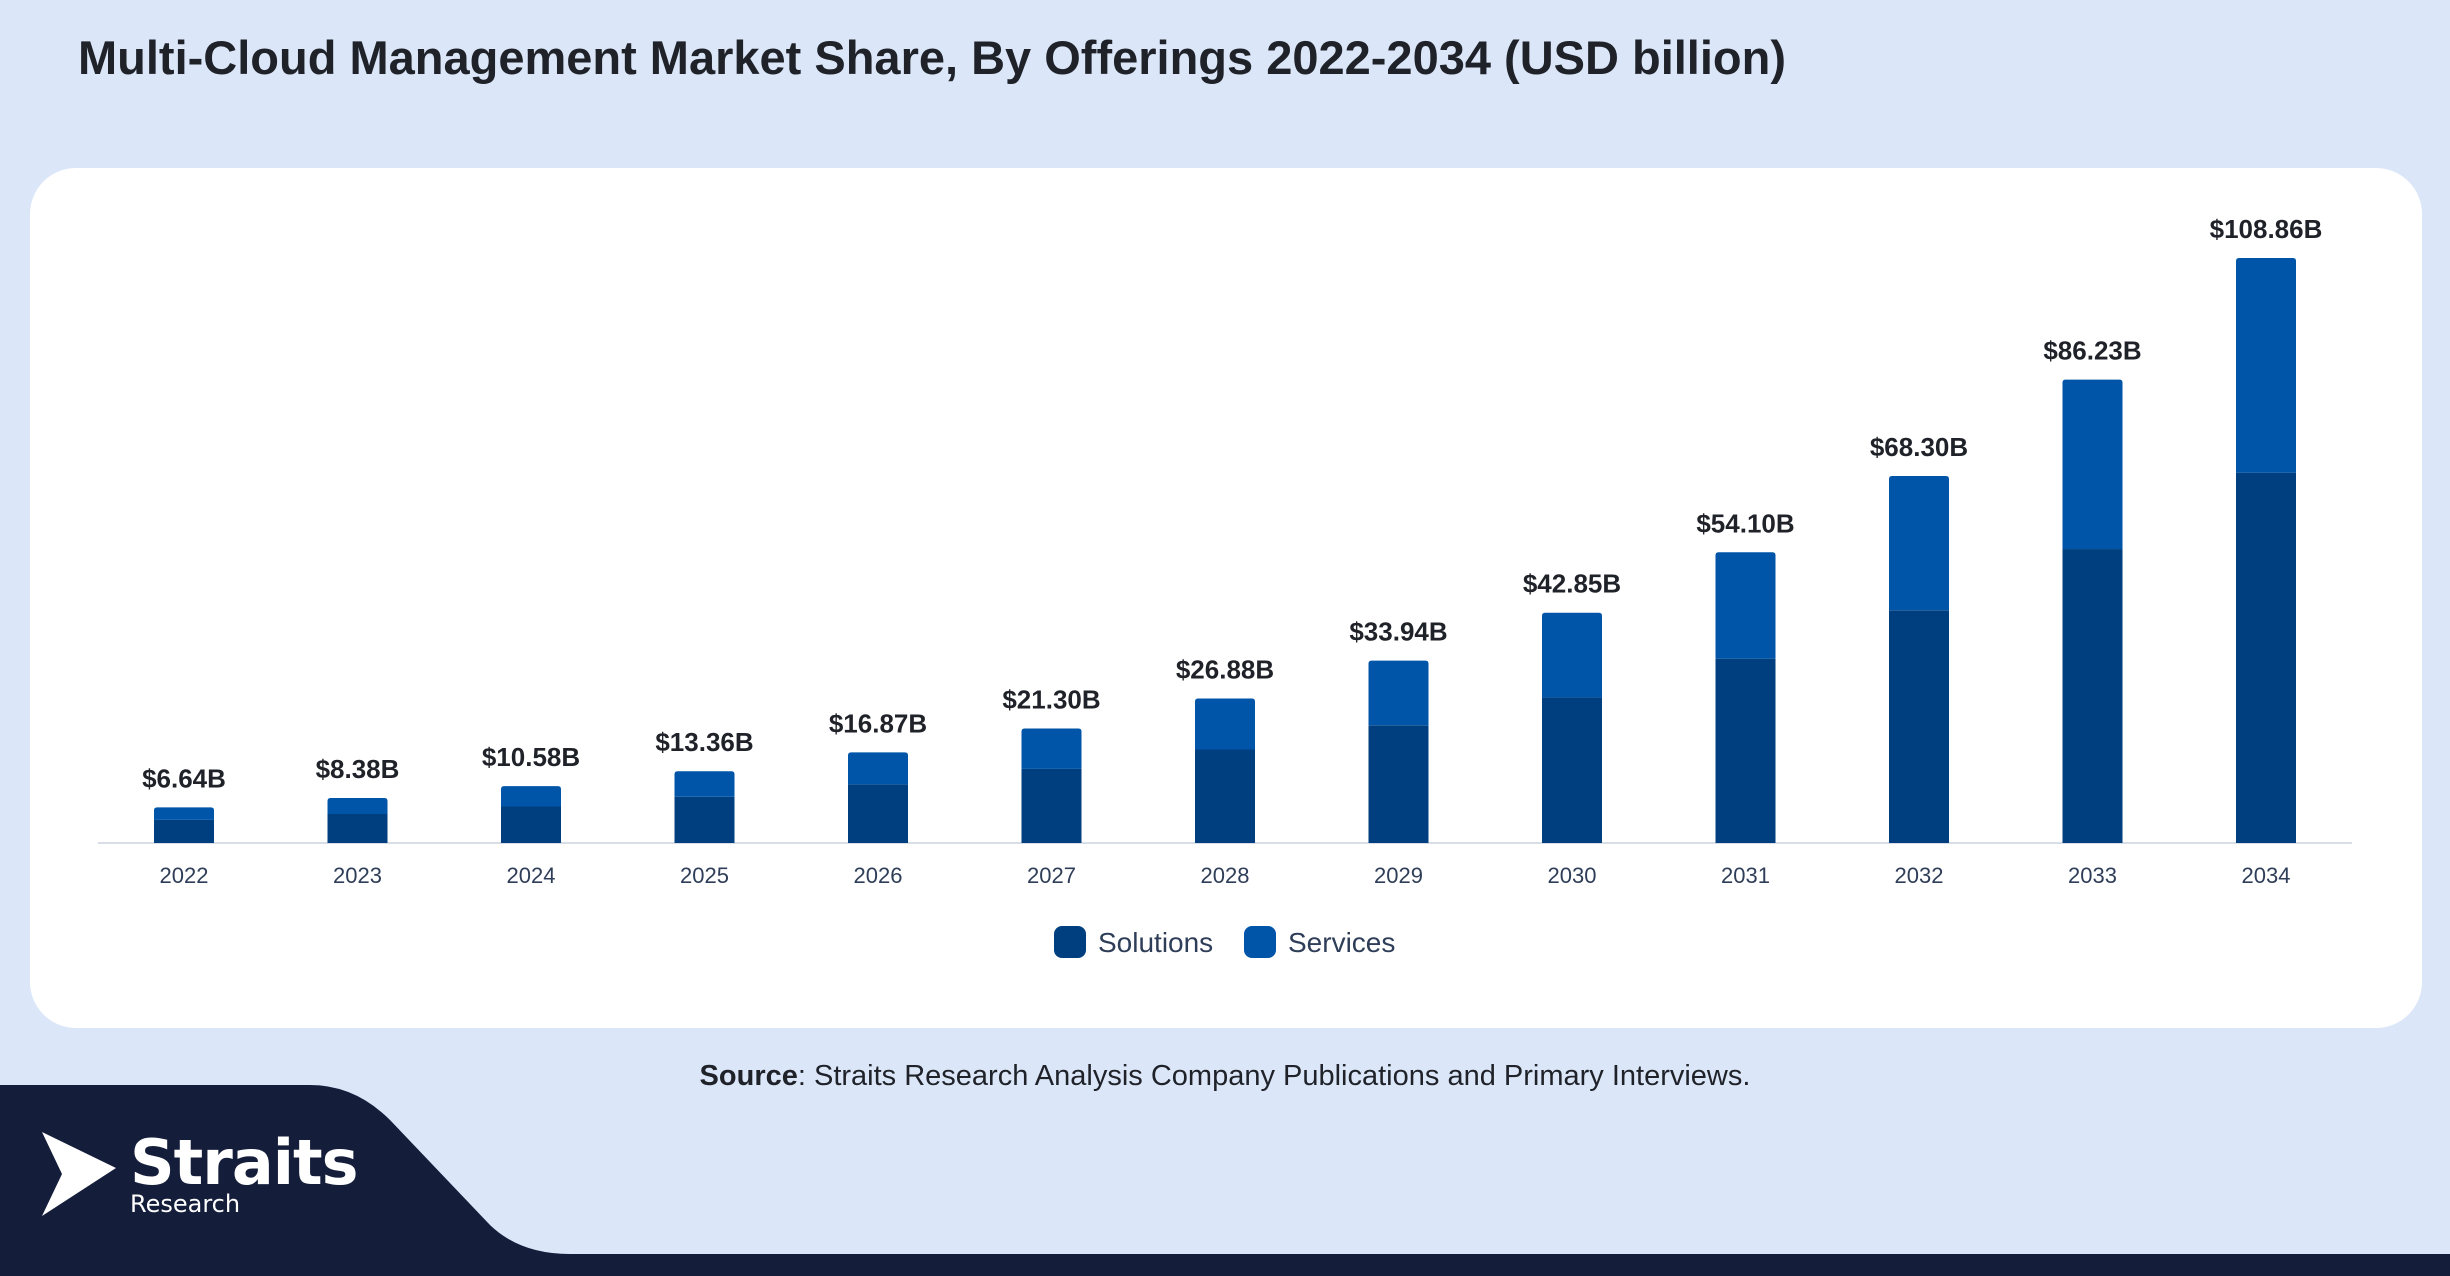 This screenshot has width=2450, height=1276. I want to click on x-tick-label: 2024, so click(531, 875).